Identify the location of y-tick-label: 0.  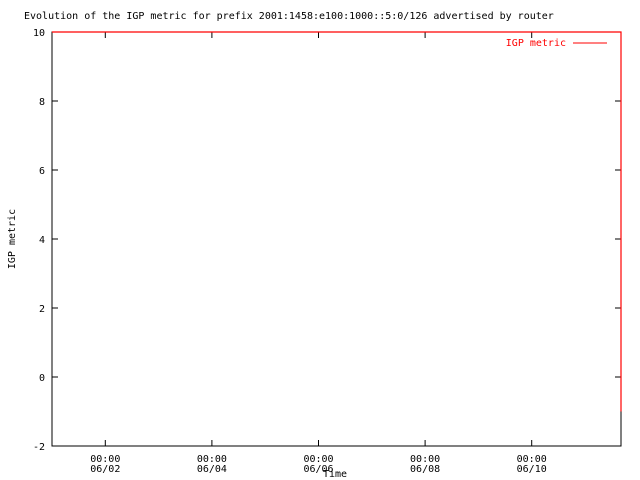
(42, 378).